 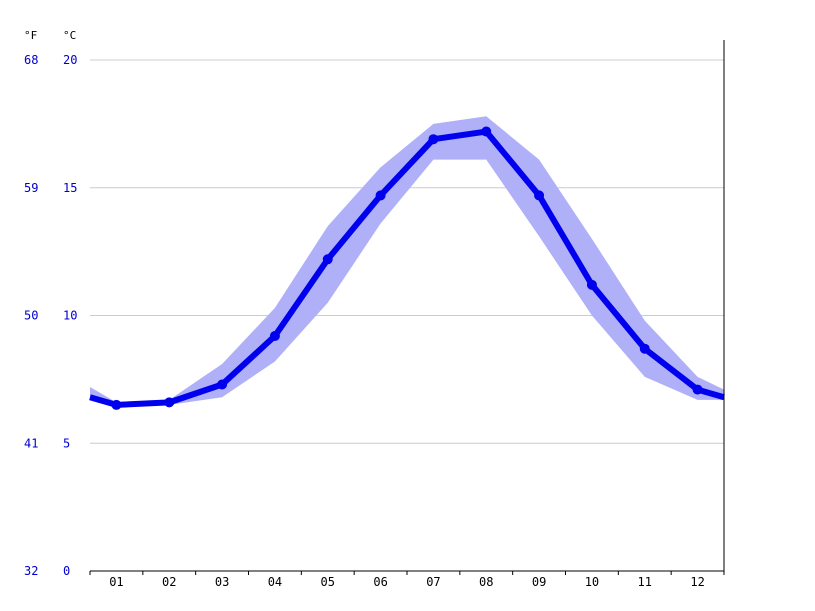 What do you see at coordinates (645, 582) in the screenshot?
I see `x-tick-label: 11` at bounding box center [645, 582].